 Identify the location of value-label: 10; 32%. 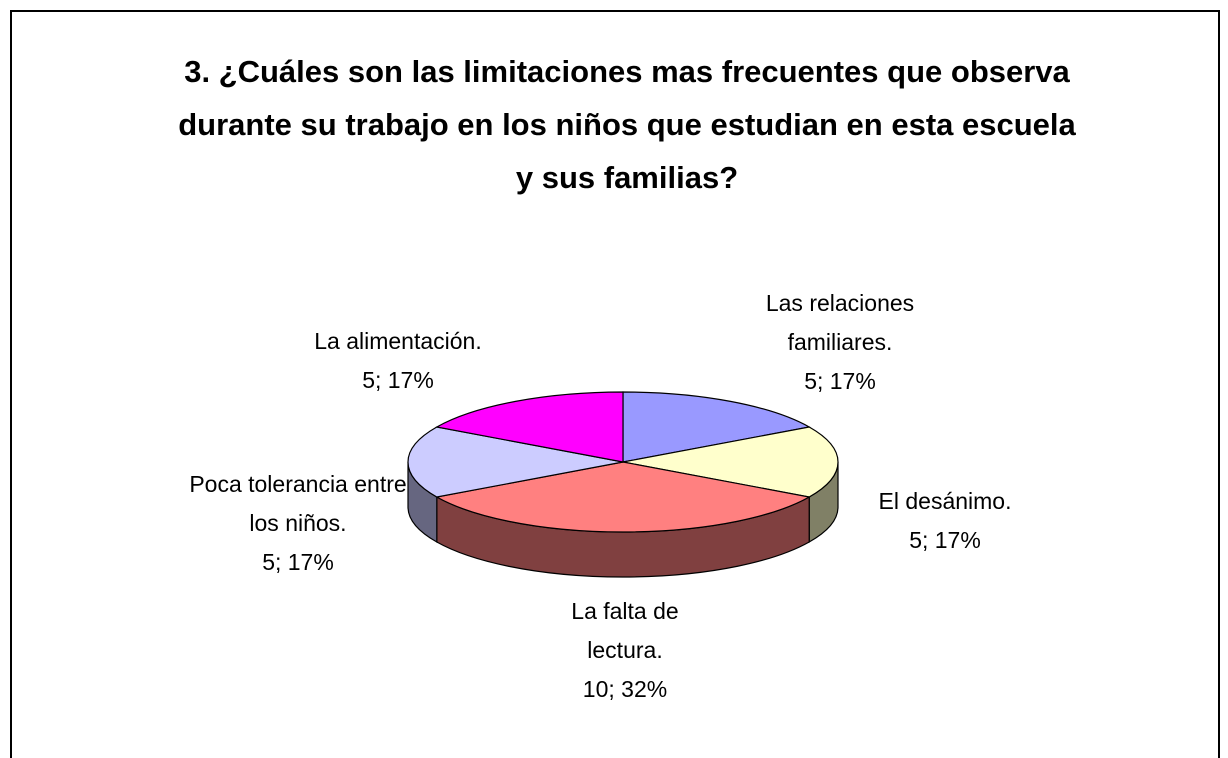
(625, 689).